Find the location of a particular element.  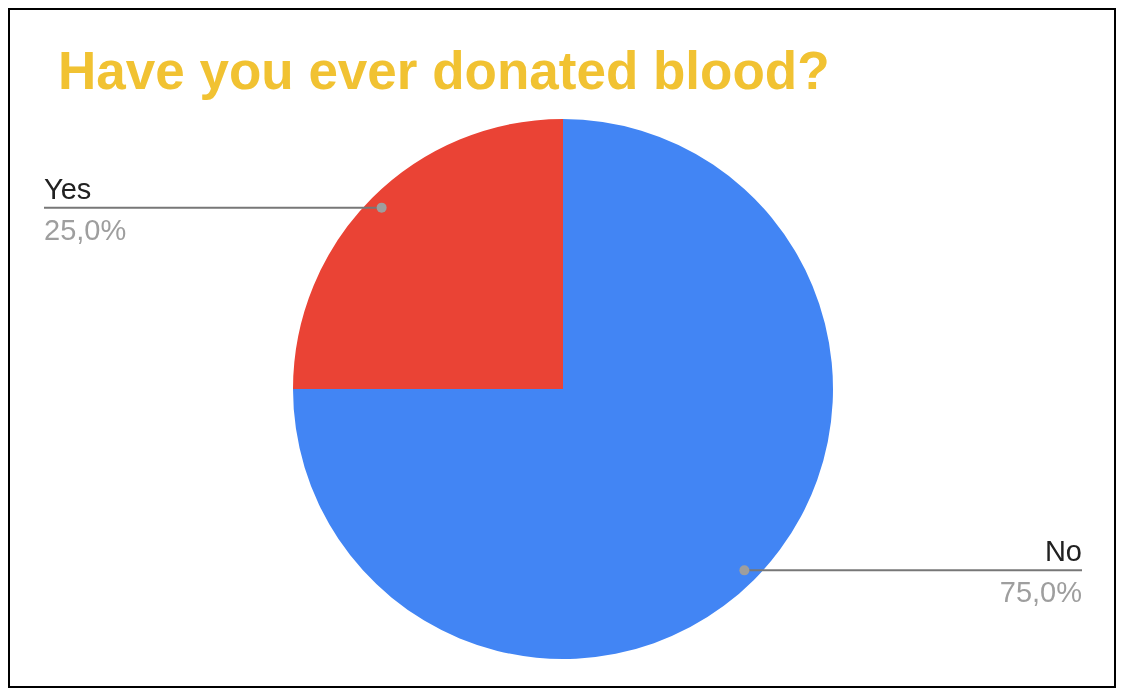

slice-label: Yes is located at coordinates (68, 188).